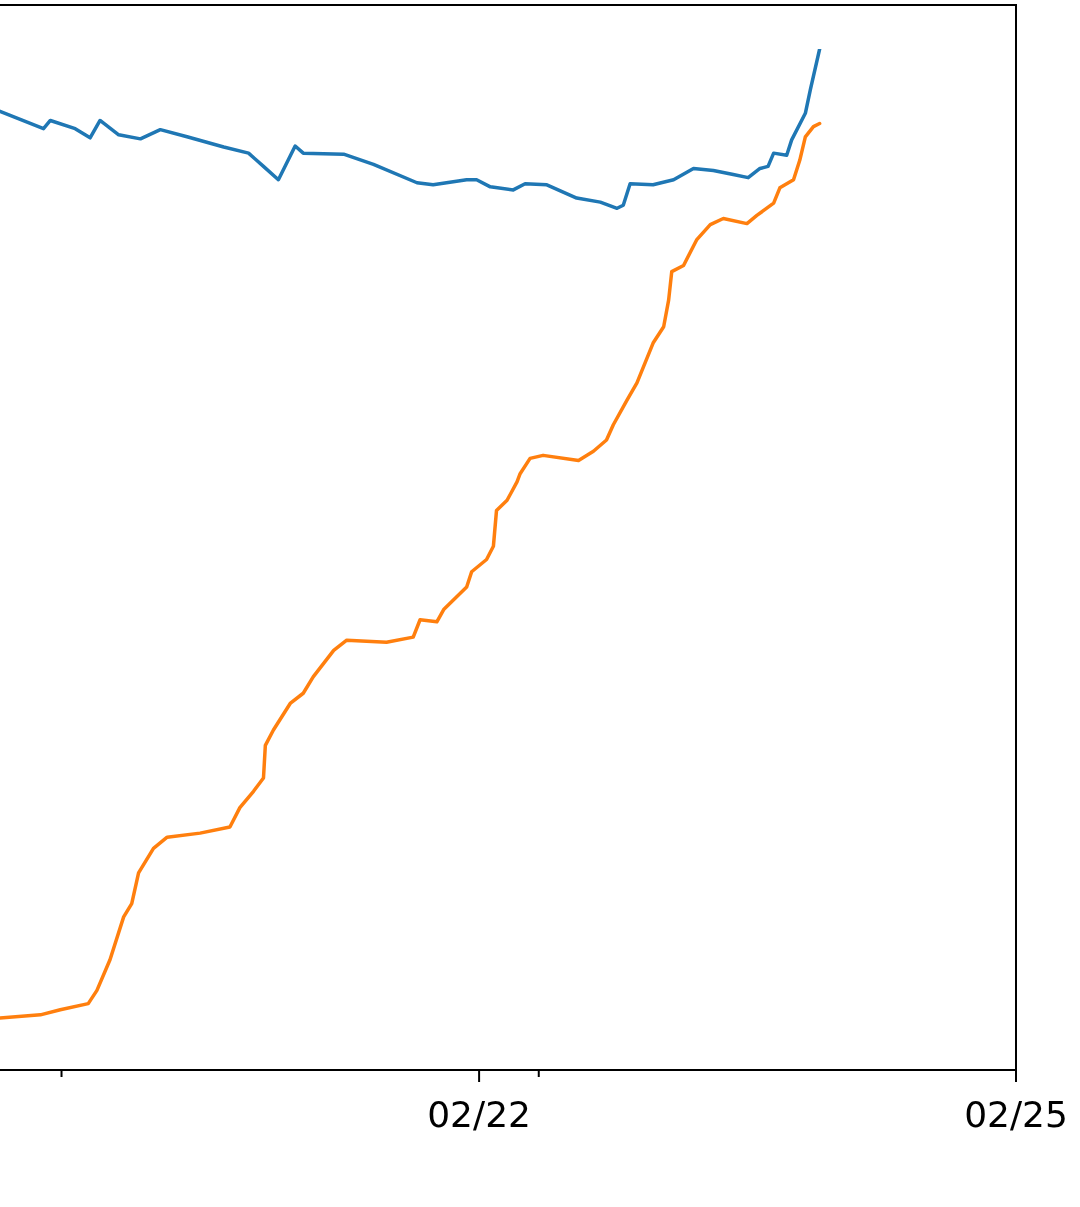 The height and width of the screenshot is (1207, 1080). Describe the element at coordinates (479, 1114) in the screenshot. I see `x-tick-label: 02/22` at that location.